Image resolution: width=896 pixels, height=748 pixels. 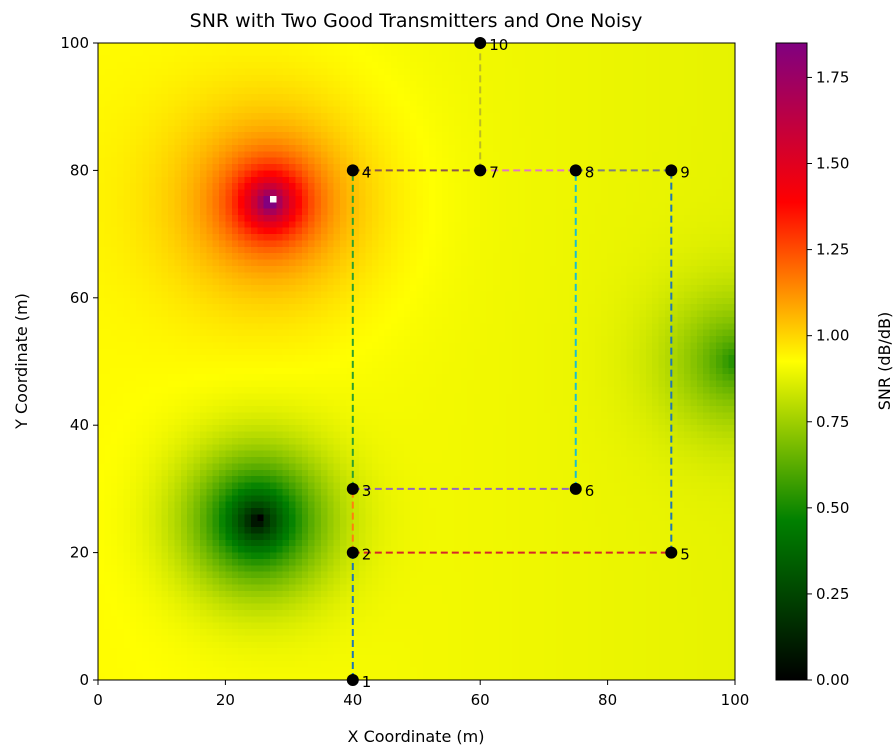 I want to click on colorbar-tick-label: 1.25, so click(x=832, y=250).